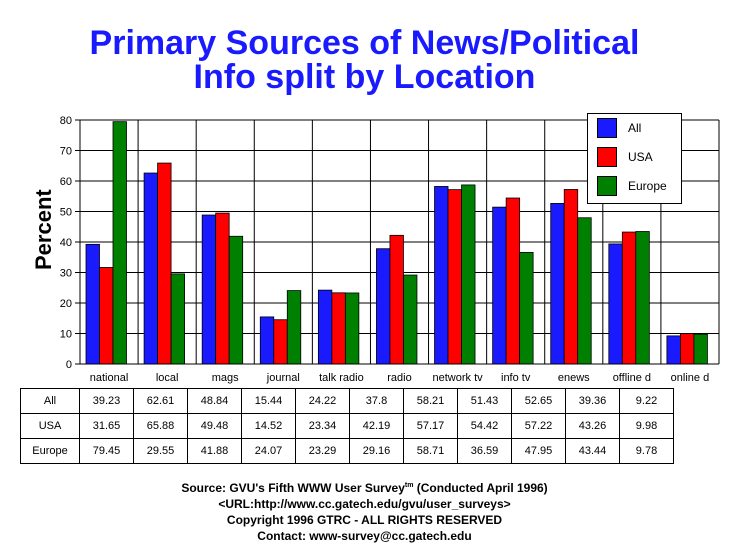  I want to click on table-cell: 48.84, so click(214, 401).